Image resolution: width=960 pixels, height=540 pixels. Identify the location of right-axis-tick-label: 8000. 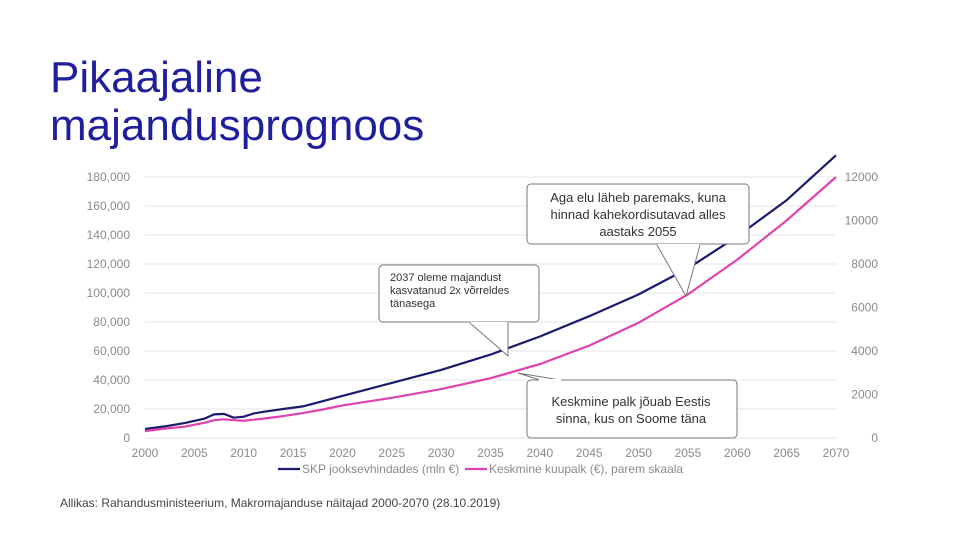
(864, 264).